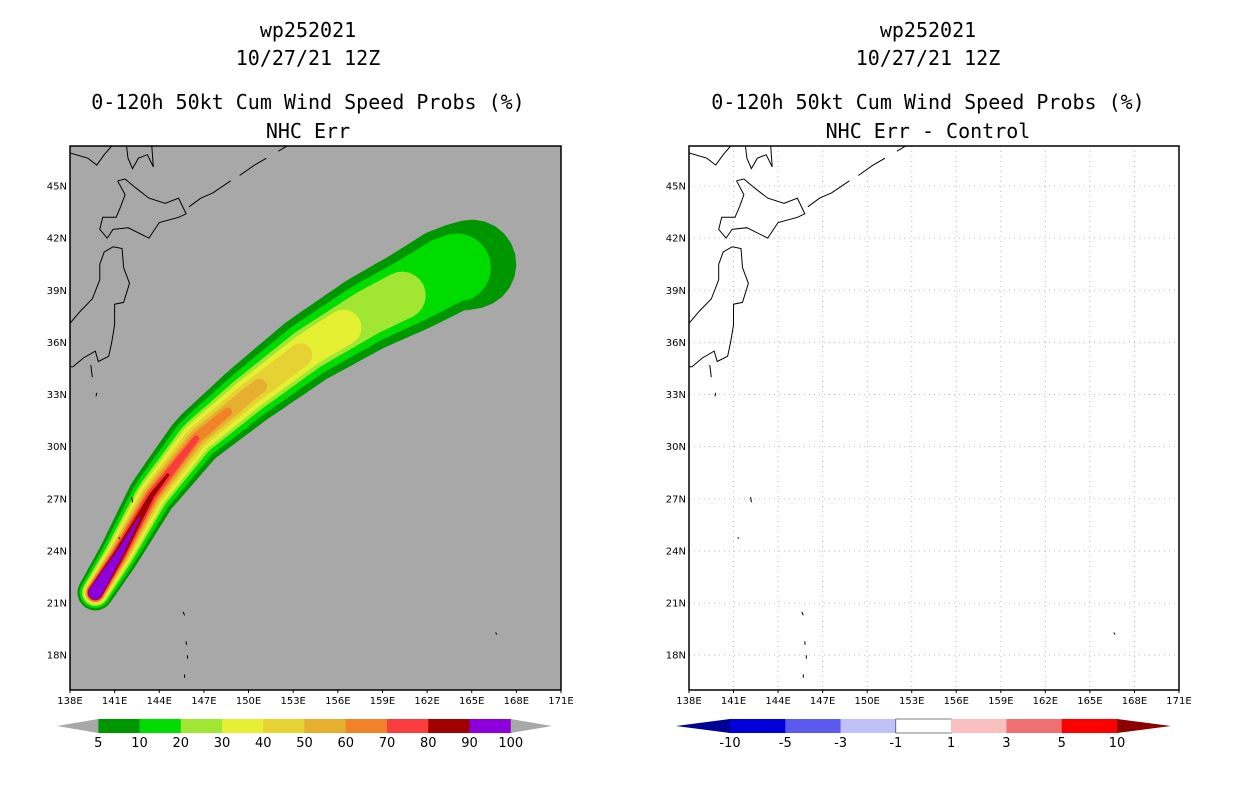 This screenshot has height=800, width=1236. Describe the element at coordinates (676, 186) in the screenshot. I see `right-lat-label: 45N` at that location.